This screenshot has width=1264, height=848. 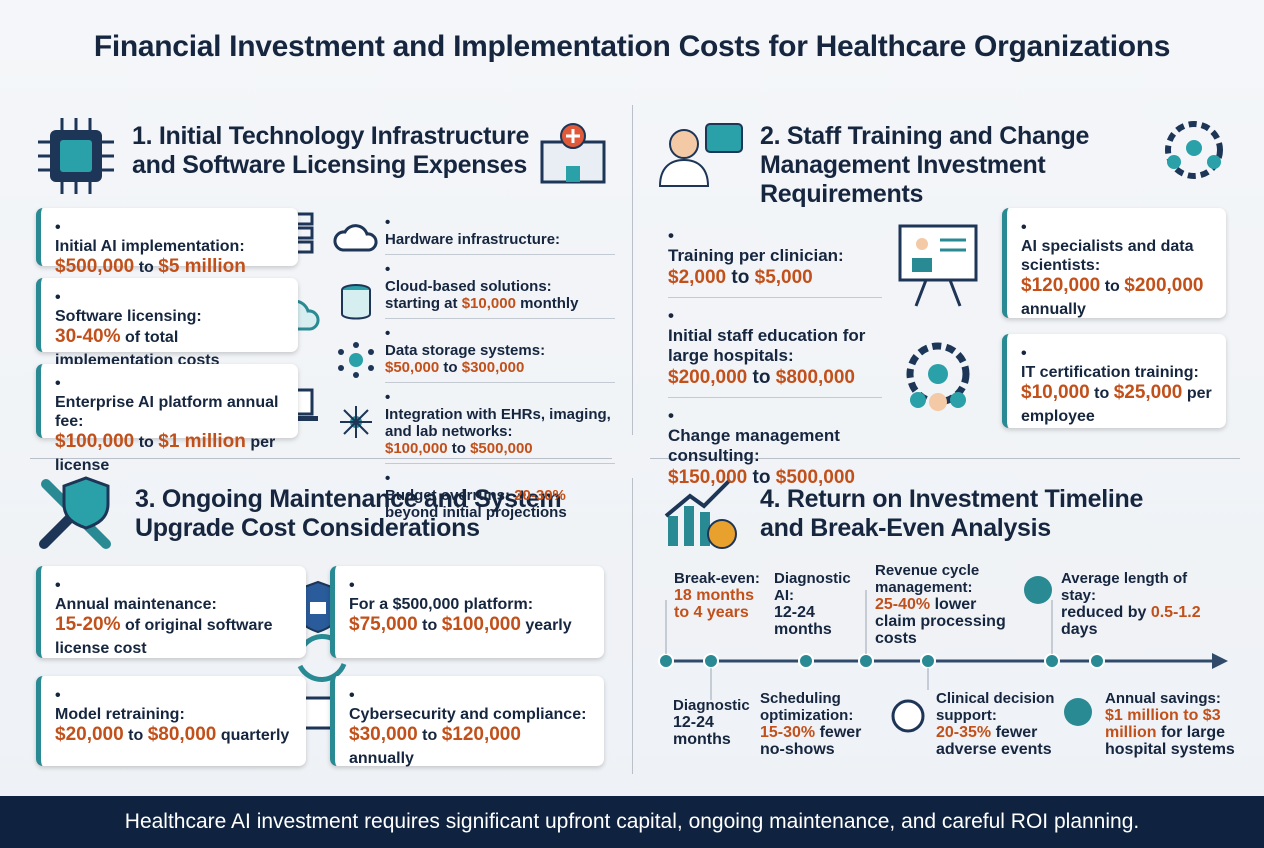 I want to click on item-label: Diagnostic AI:, so click(x=819, y=587).